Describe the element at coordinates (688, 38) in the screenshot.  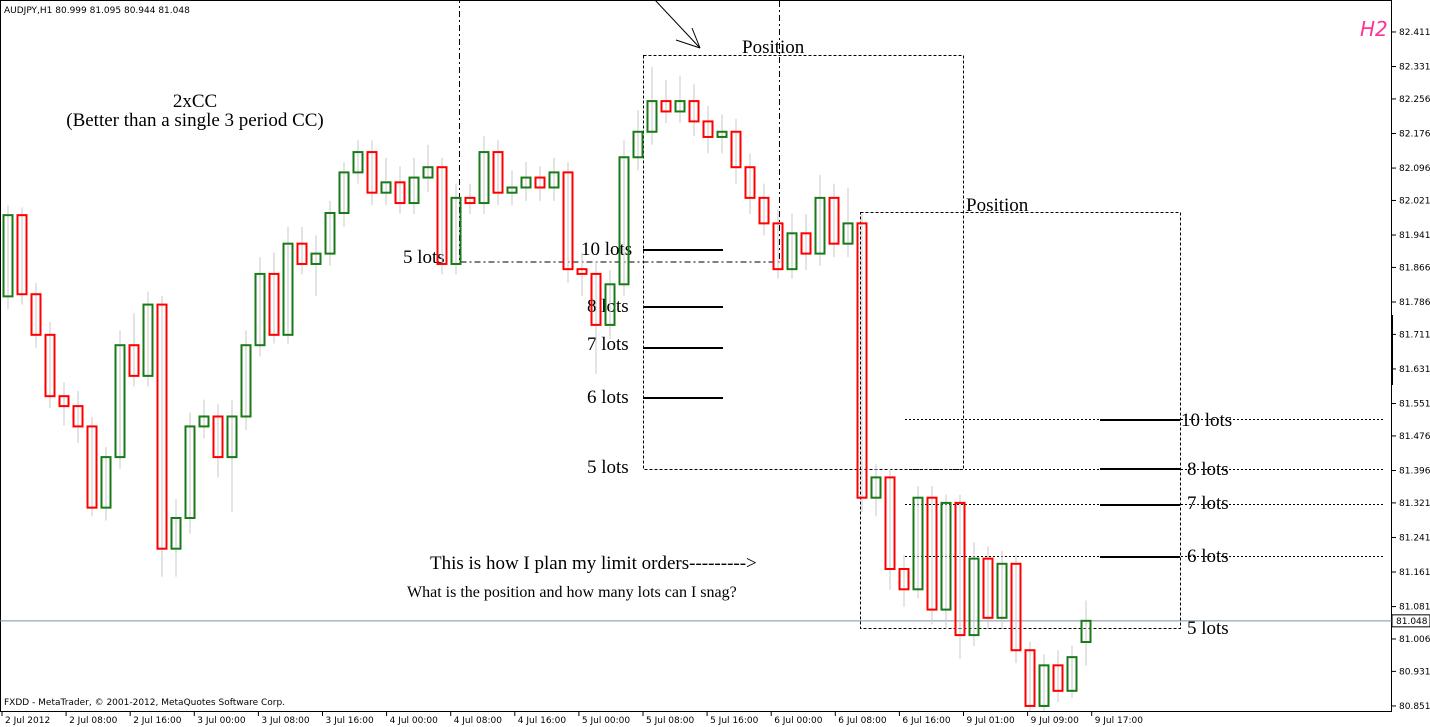
I see `arrow-head` at that location.